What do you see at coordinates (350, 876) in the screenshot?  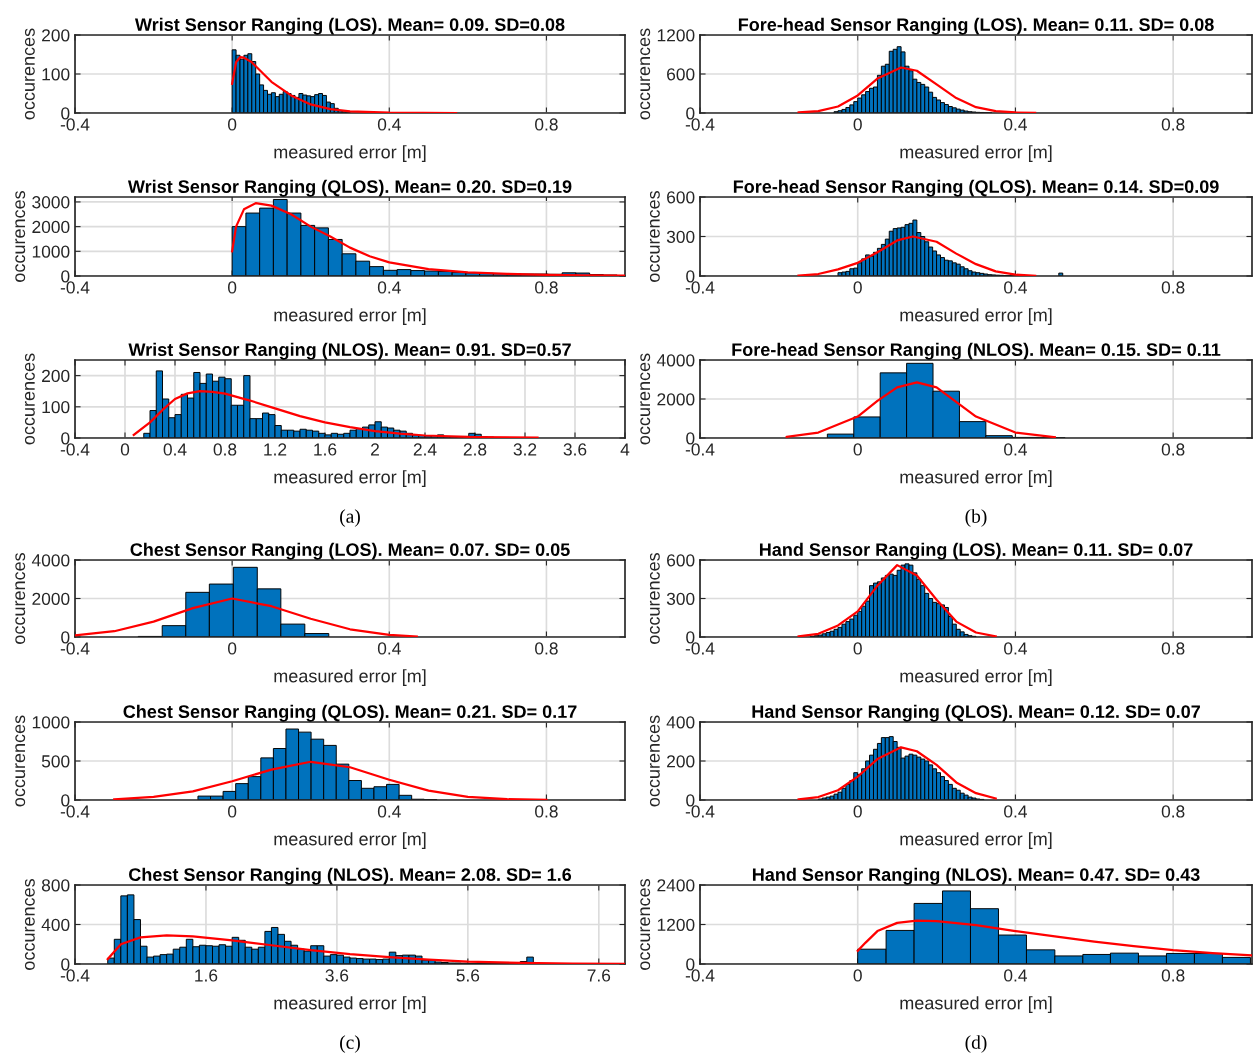 I see `chart-title: Chest Sensor Ranging (NLOS). Mean= 2.08. SD= 1.6` at bounding box center [350, 876].